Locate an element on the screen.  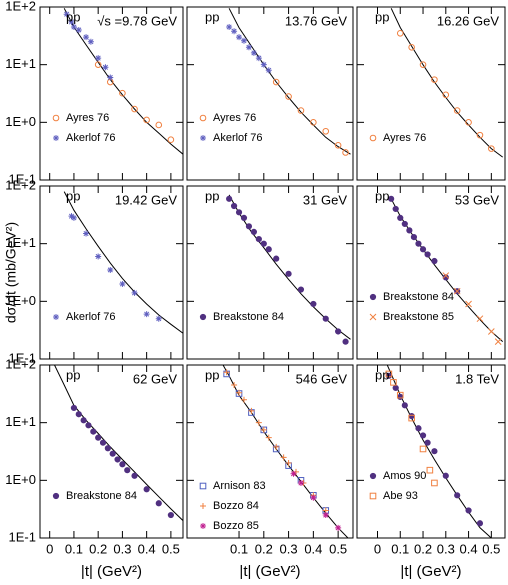
x-tick-label: 0.2 is located at coordinates (264, 548).